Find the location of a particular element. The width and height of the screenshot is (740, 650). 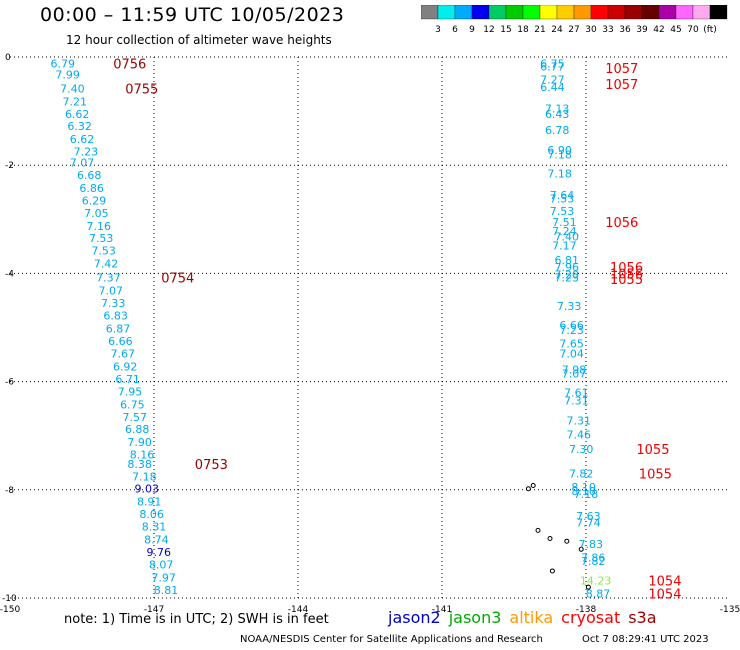

satellite-legend-item: cryosat is located at coordinates (591, 617).